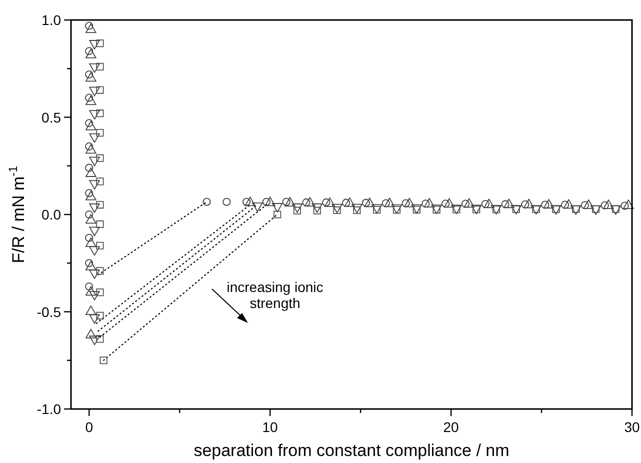  What do you see at coordinates (275, 295) in the screenshot?
I see `annotation: increasing ionic strength` at bounding box center [275, 295].